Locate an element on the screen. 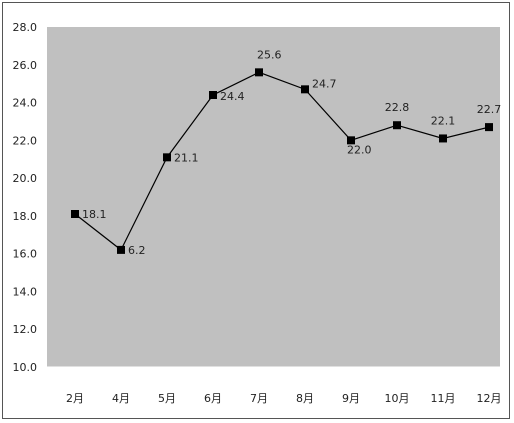 This screenshot has height=423, width=514. y-axis: 10.0 12.0 14.0 16.0 18.0 20.0 22.0 24.0 26.0 28.0 is located at coordinates (25, 197).